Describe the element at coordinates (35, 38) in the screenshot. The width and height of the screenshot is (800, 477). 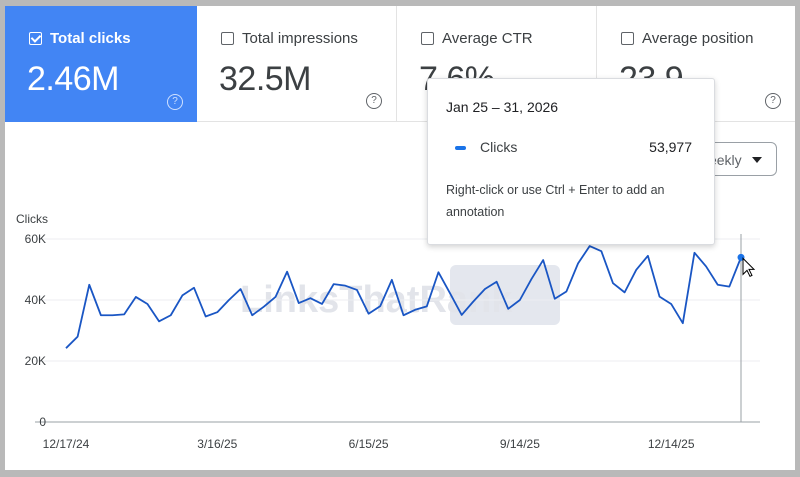
I see `checkbox-checked-icon` at that location.